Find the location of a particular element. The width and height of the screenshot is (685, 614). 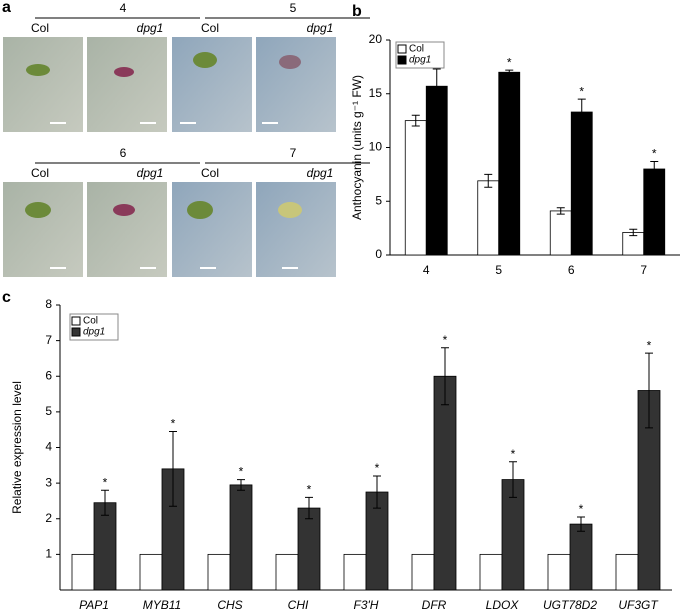

y-tick-label: 7 is located at coordinates (48, 340).